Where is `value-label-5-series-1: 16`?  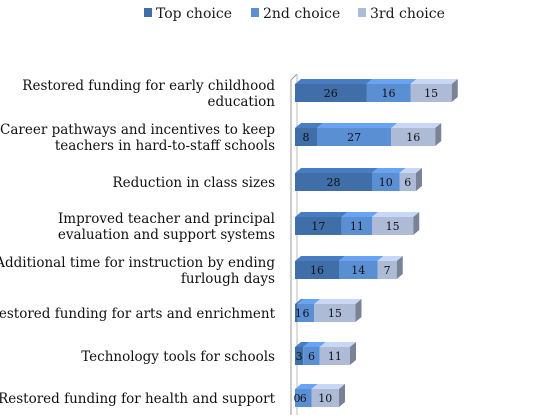 value-label-5-series-1: 16 is located at coordinates (317, 270).